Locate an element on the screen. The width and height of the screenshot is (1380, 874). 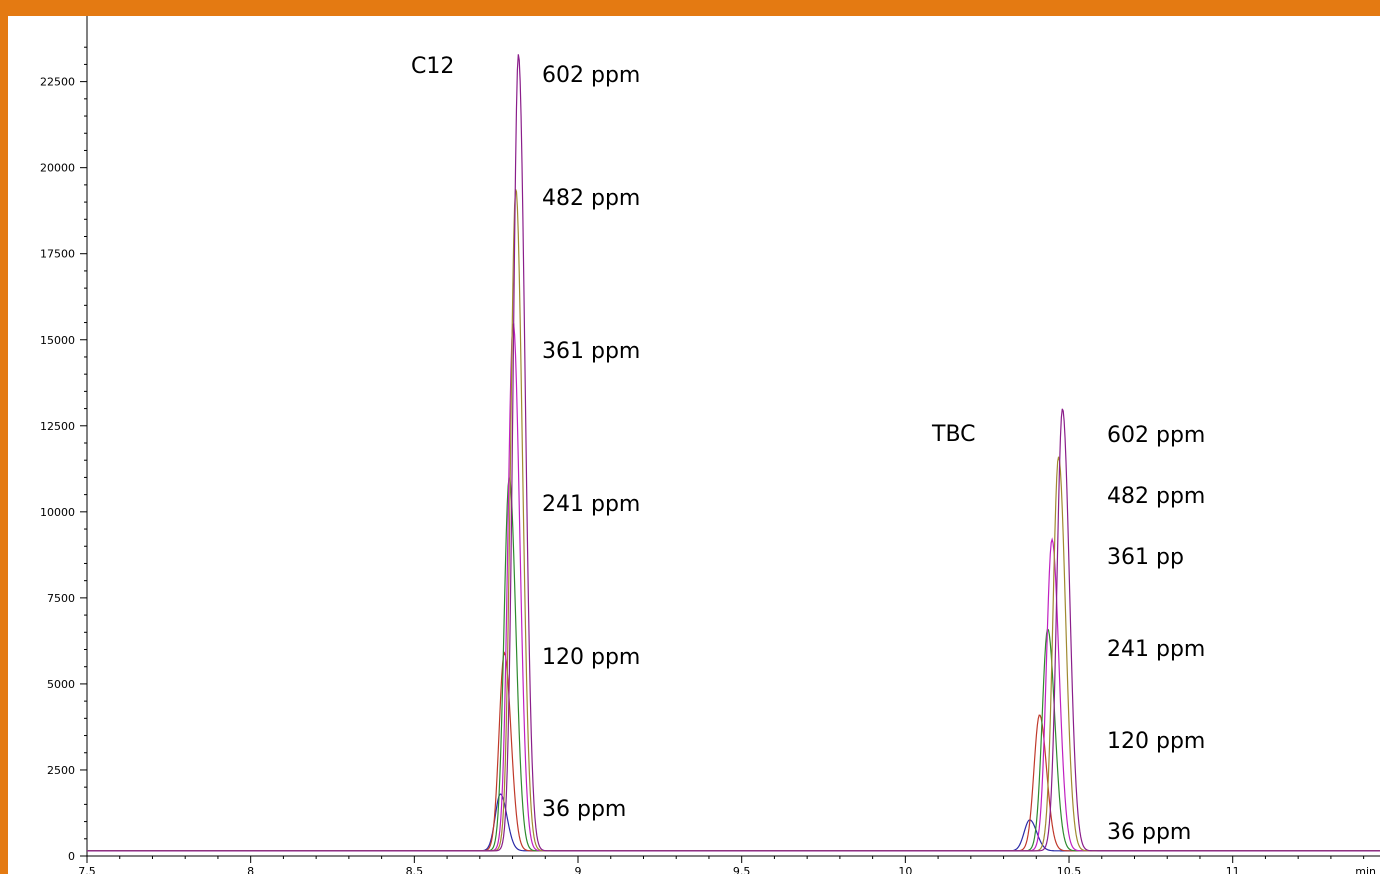
y-tick-label: 22500 is located at coordinates (57, 82).